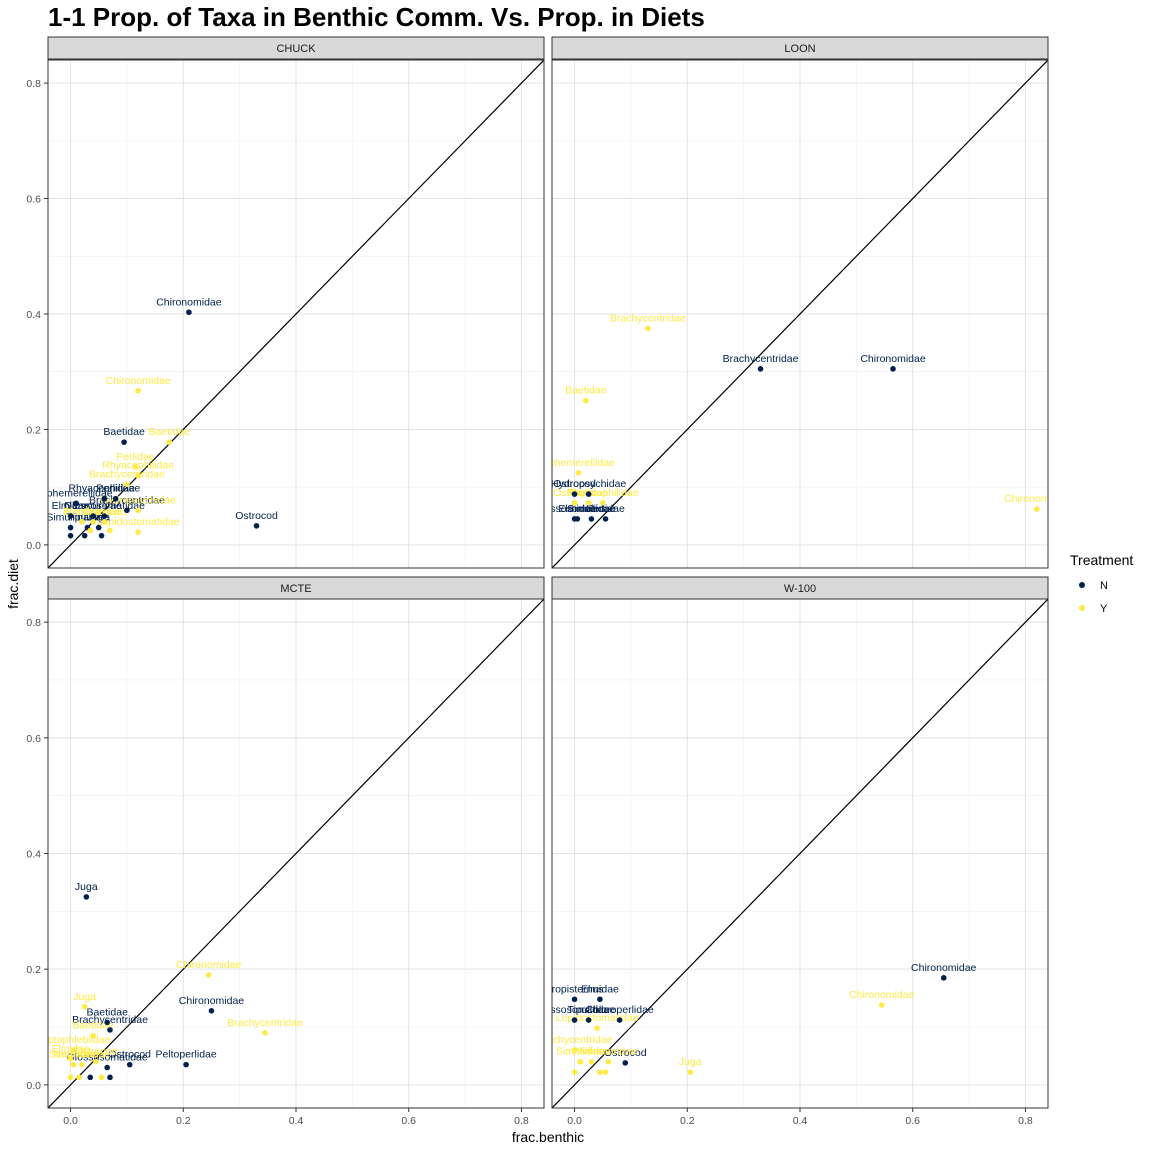 The height and width of the screenshot is (1152, 1152). I want to click on x-tick-label: 0.8, so click(1025, 1121).